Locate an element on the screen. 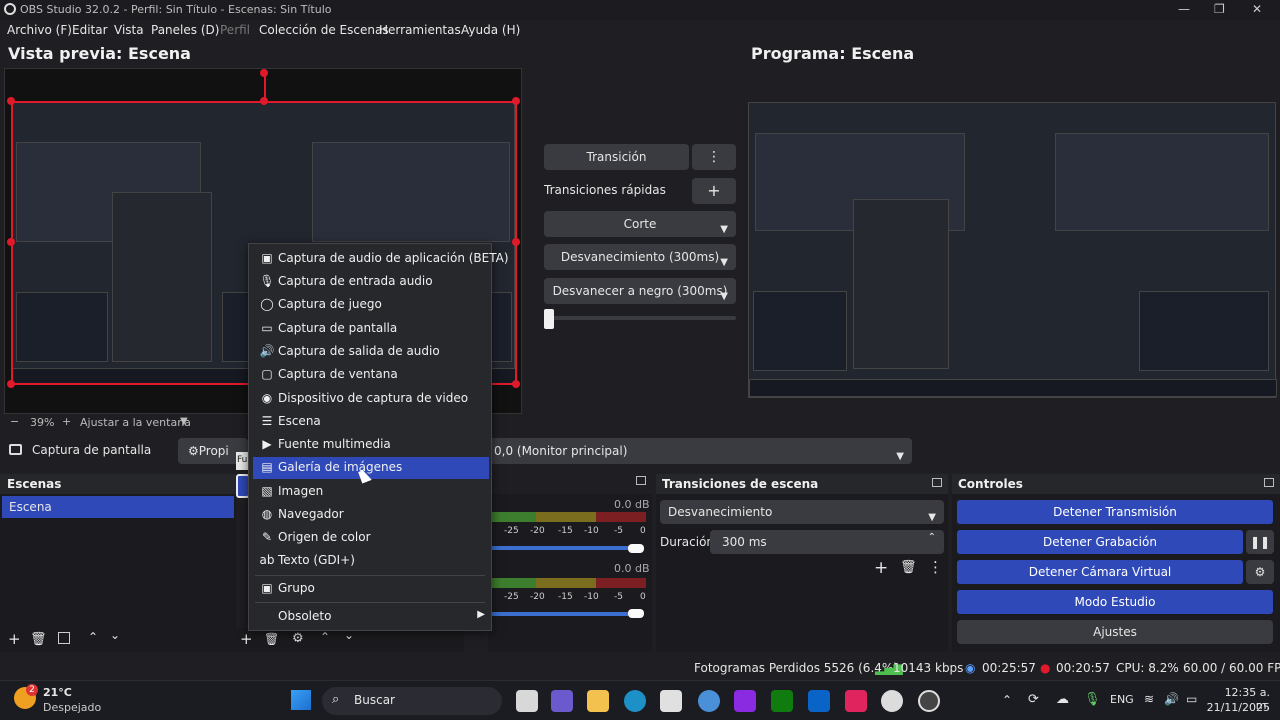  transition-button: Transición is located at coordinates (616, 157).